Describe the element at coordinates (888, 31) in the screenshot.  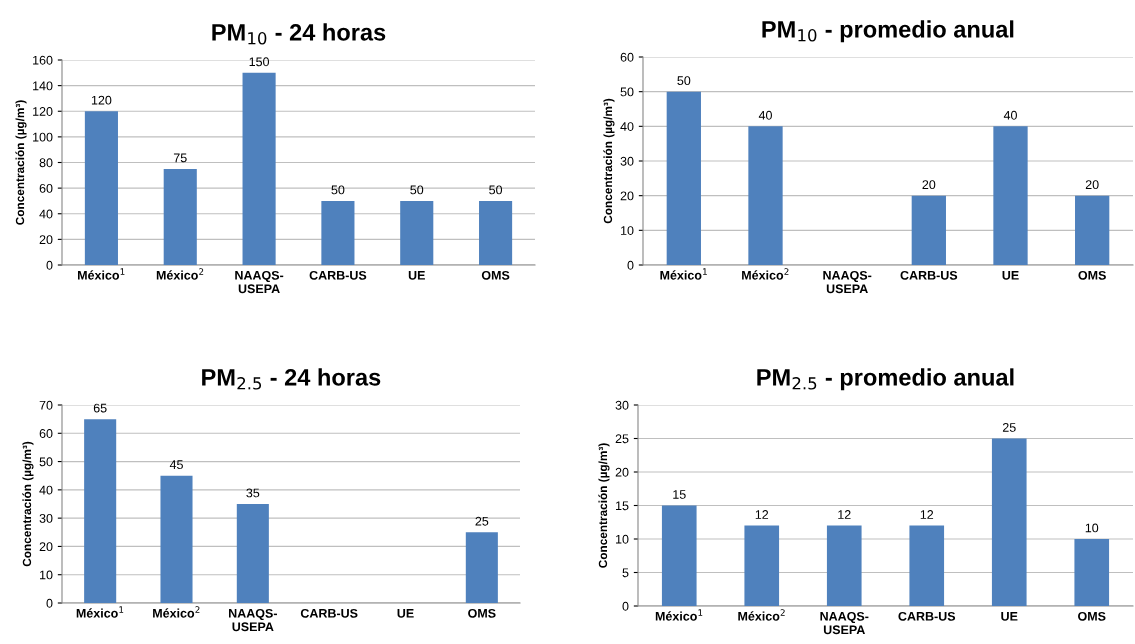
I see `chart-title: PM$_{10}$ - promedio anual` at that location.